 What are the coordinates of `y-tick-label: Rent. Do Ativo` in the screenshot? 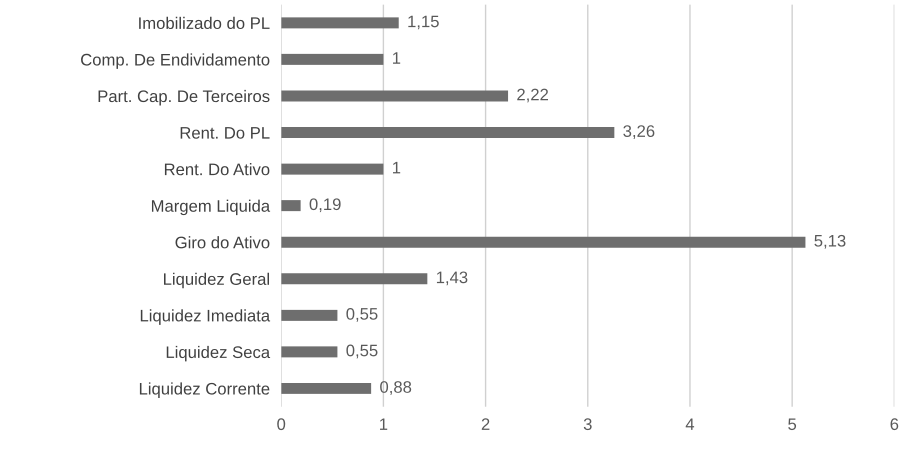 It's located at (217, 169).